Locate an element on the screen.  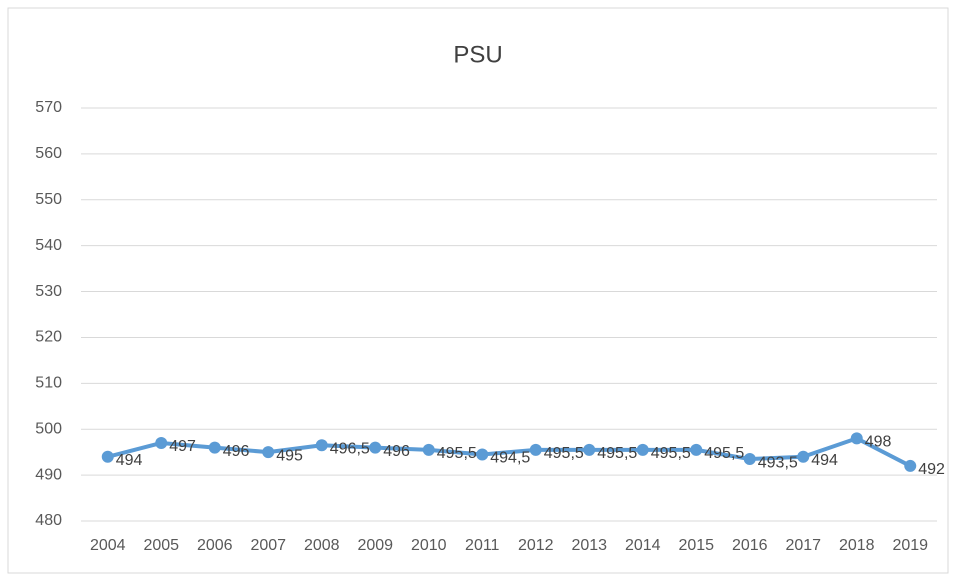
chart-title: PSU is located at coordinates (477, 54).